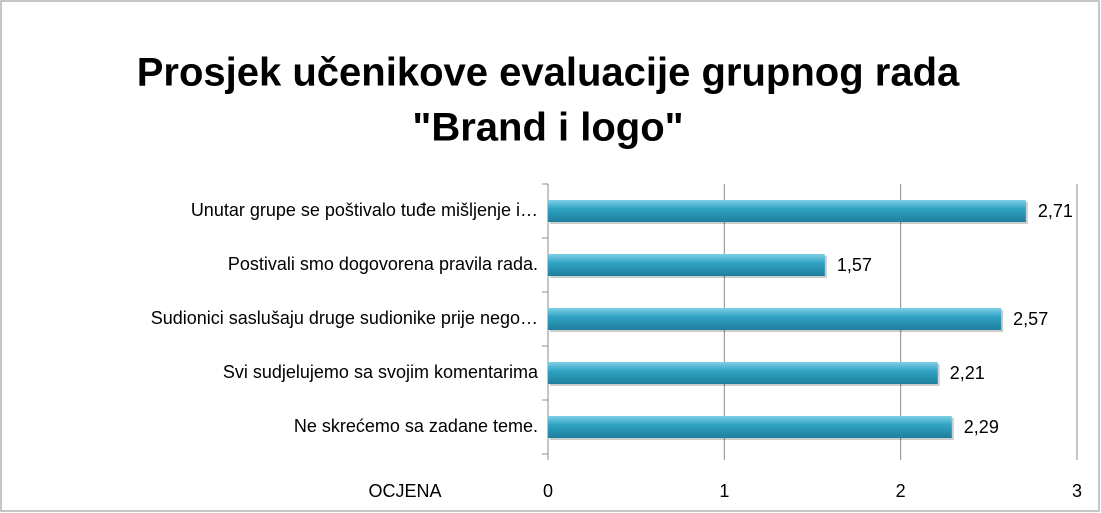  What do you see at coordinates (1055, 211) in the screenshot?
I see `value-label: 2,71` at bounding box center [1055, 211].